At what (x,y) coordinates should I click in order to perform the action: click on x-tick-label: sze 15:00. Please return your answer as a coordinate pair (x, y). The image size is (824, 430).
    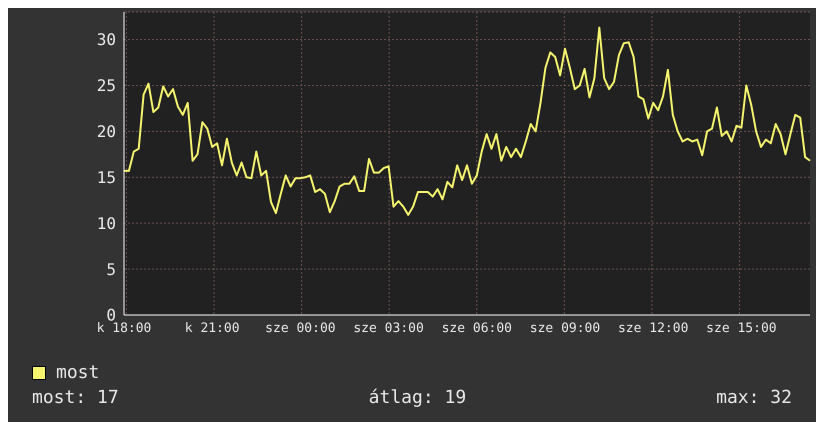
    Looking at the image, I should click on (741, 328).